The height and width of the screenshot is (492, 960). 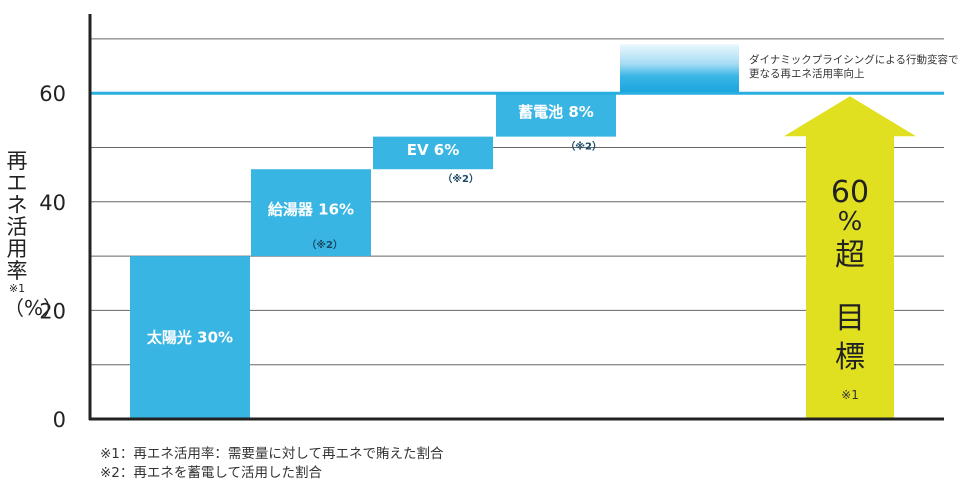 What do you see at coordinates (34, 308) in the screenshot?
I see `y-axis-label-unit: （%）` at bounding box center [34, 308].